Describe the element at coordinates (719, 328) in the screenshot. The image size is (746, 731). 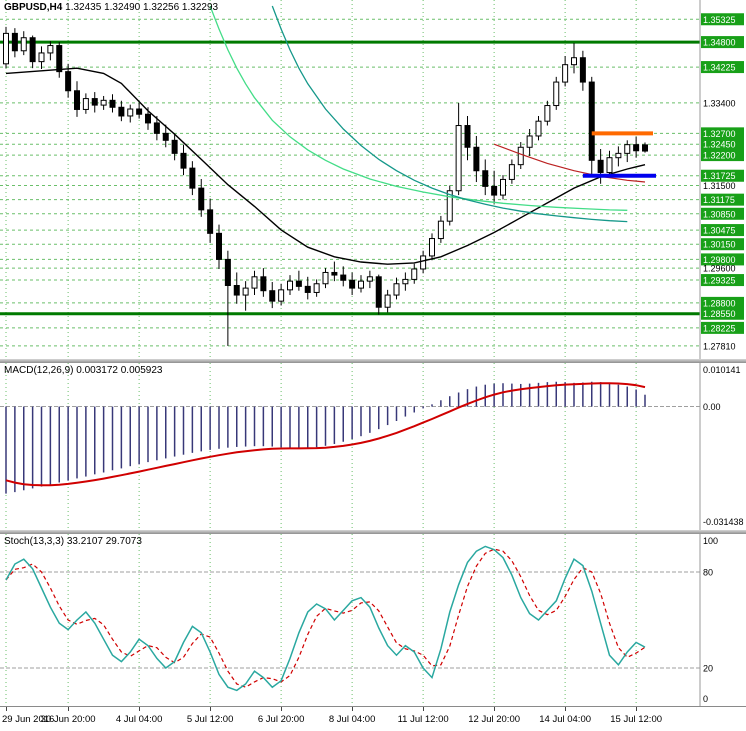
I see `price-label: 1.28225` at that location.